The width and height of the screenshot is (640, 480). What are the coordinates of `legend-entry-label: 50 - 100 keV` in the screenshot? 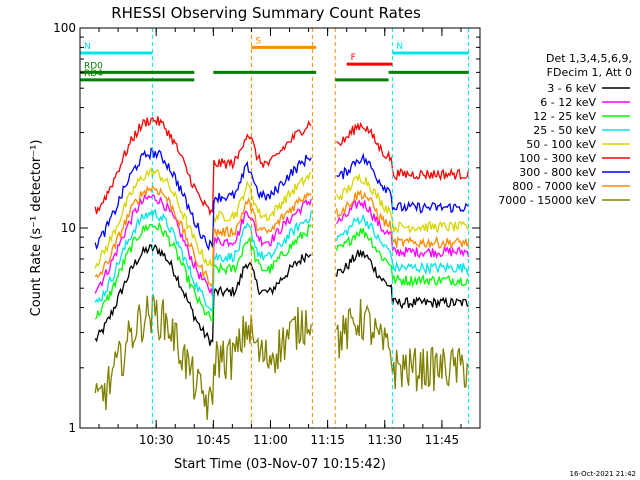 It's located at (561, 144).